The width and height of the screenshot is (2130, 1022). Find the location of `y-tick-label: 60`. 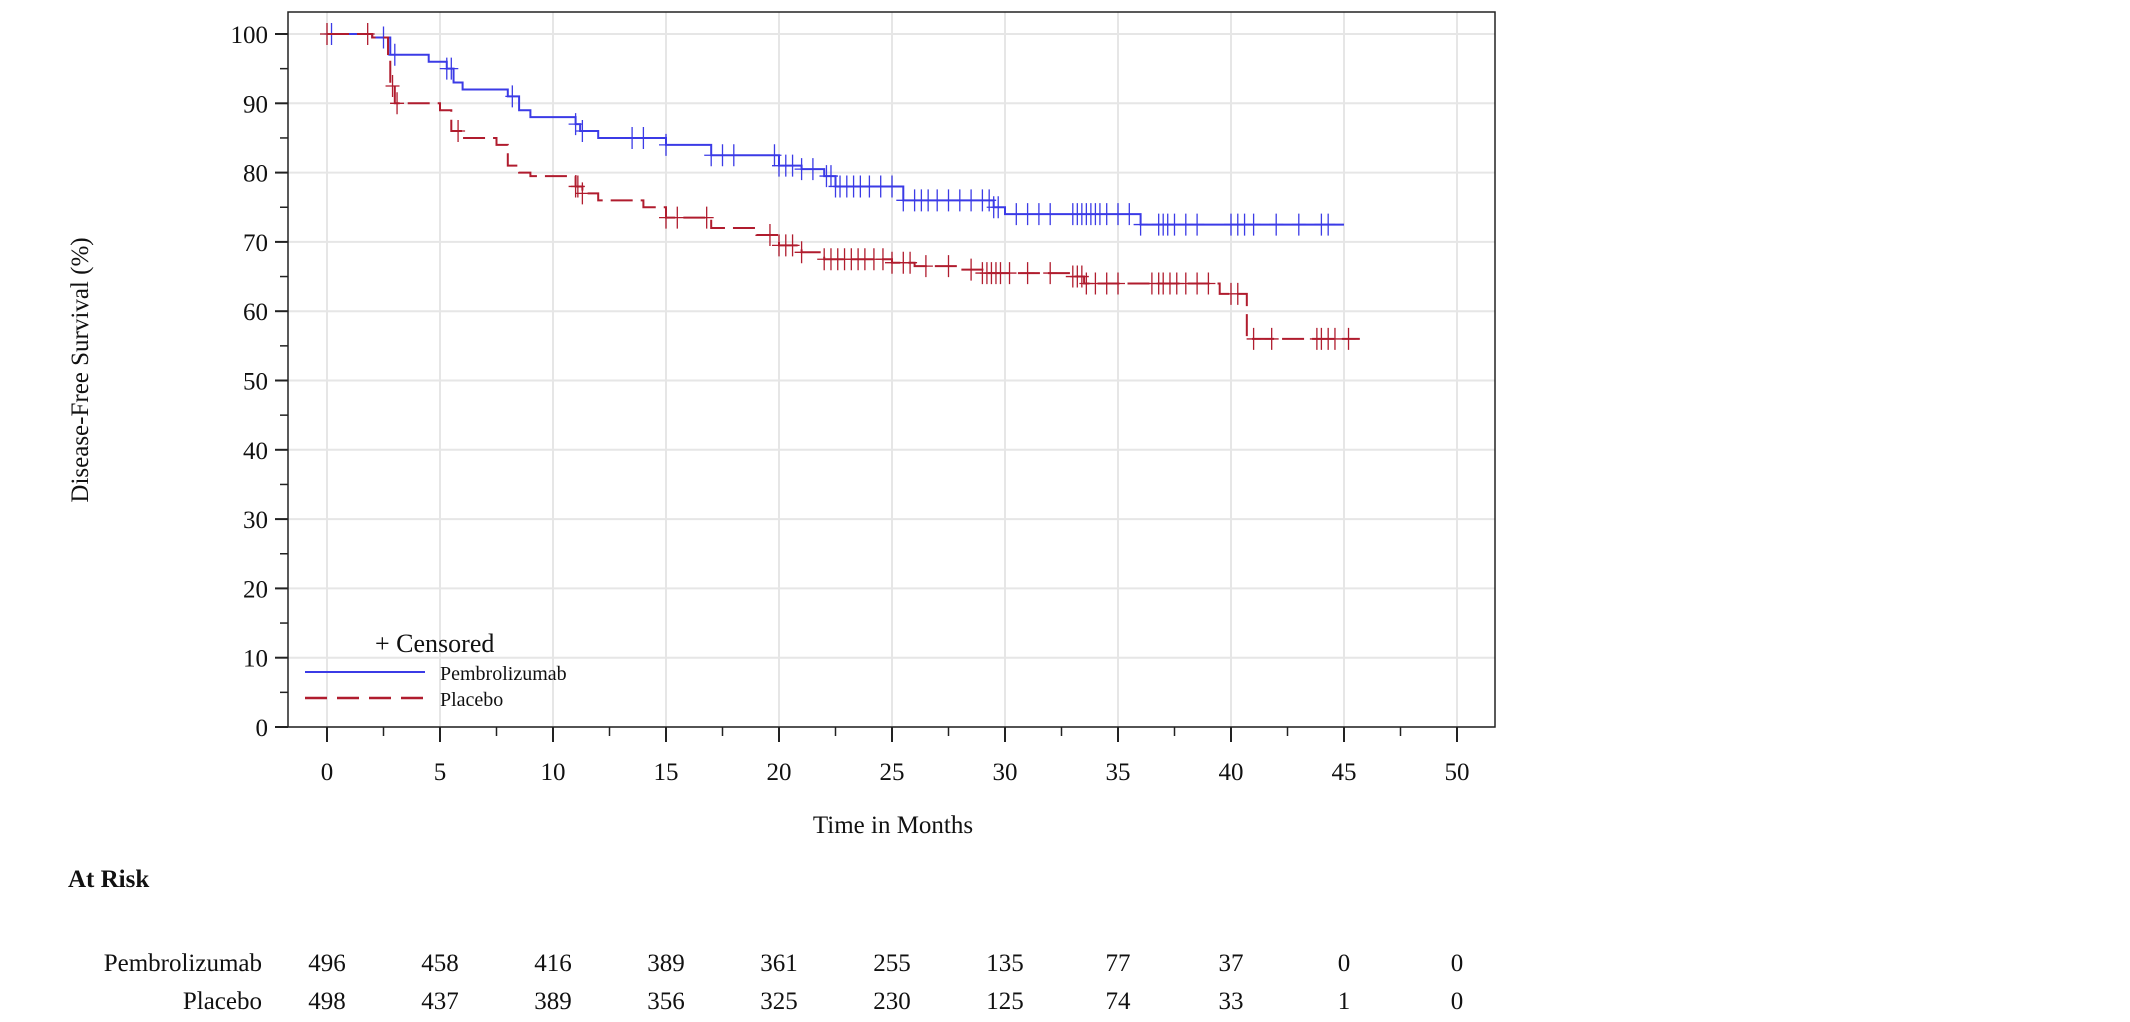

y-tick-label: 60 is located at coordinates (255, 312).